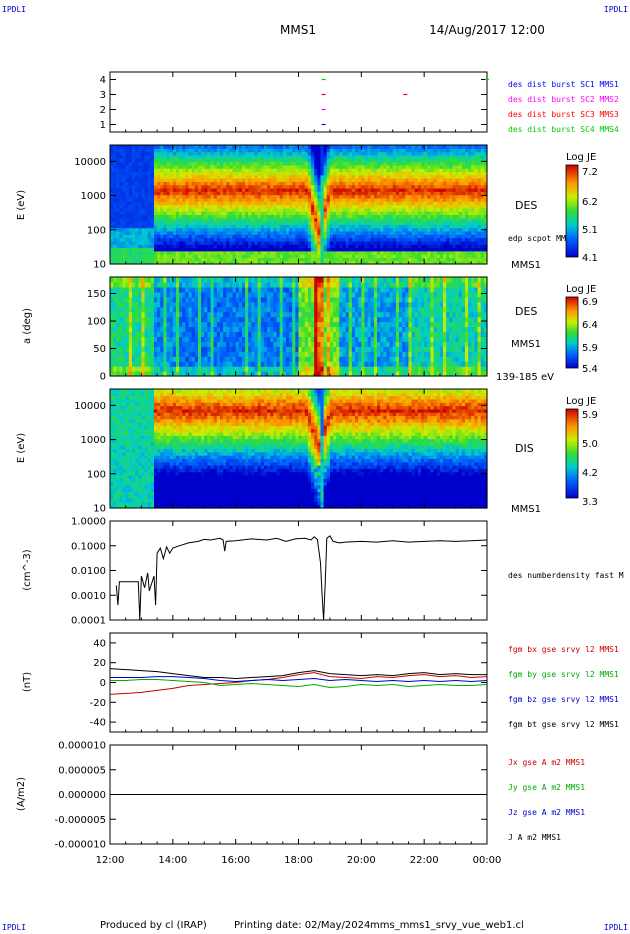 The width and height of the screenshot is (630, 934). Describe the element at coordinates (616, 9) in the screenshot. I see `corner-label-top-right: IPDLI` at that location.